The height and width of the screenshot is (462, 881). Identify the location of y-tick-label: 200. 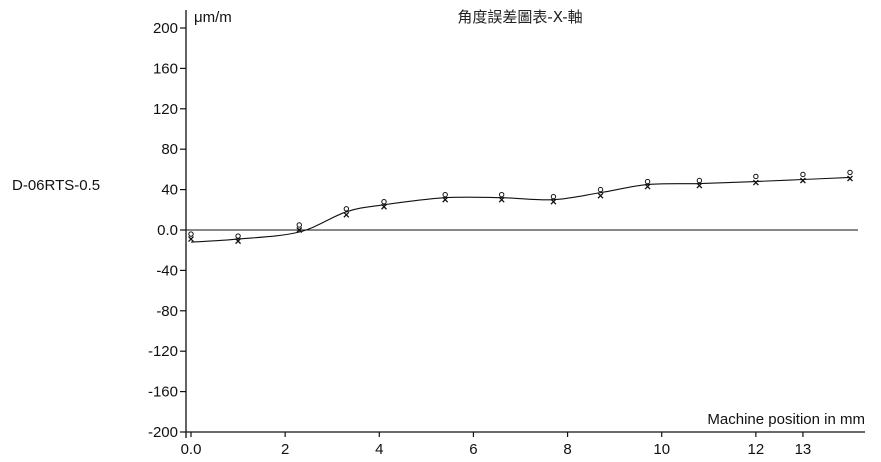
(165, 28).